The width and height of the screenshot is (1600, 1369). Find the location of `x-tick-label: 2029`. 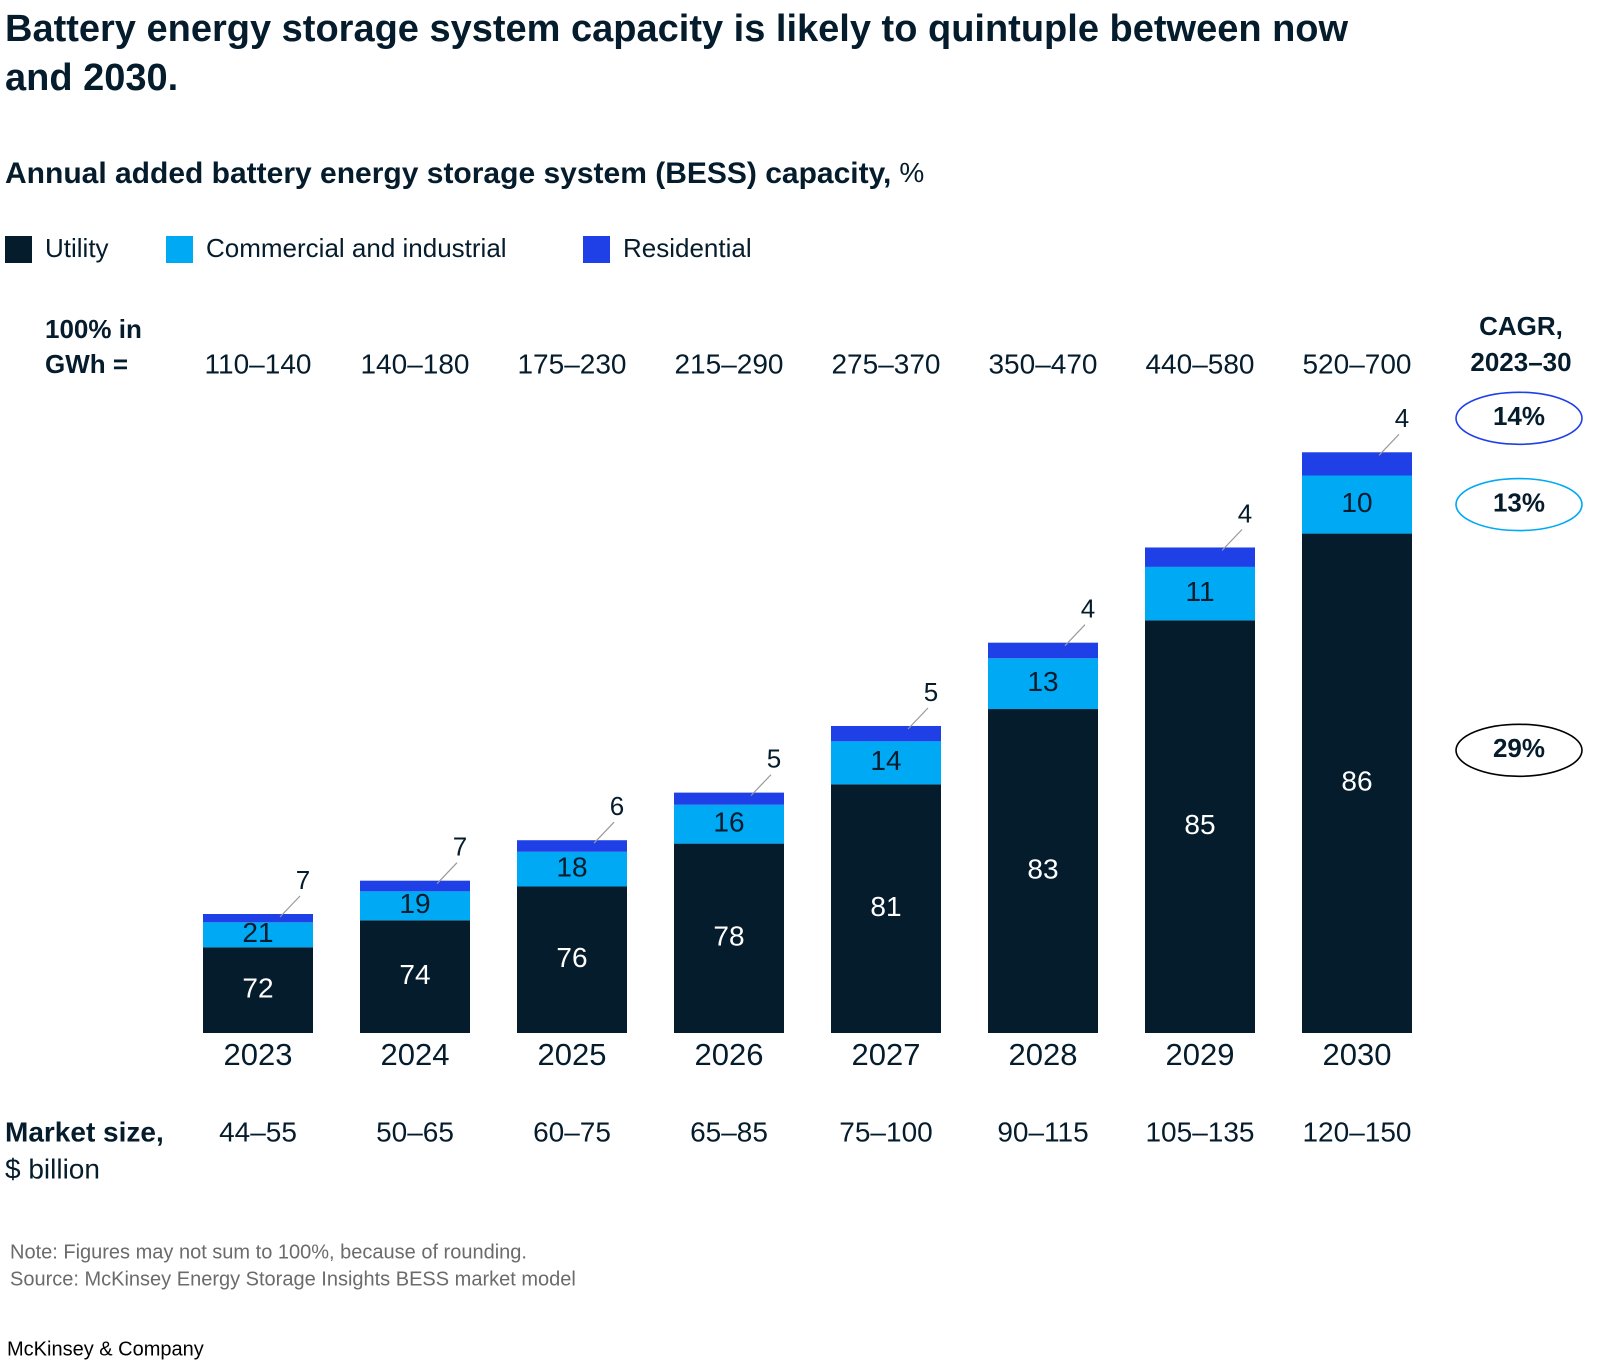

x-tick-label: 2029 is located at coordinates (1200, 1054).